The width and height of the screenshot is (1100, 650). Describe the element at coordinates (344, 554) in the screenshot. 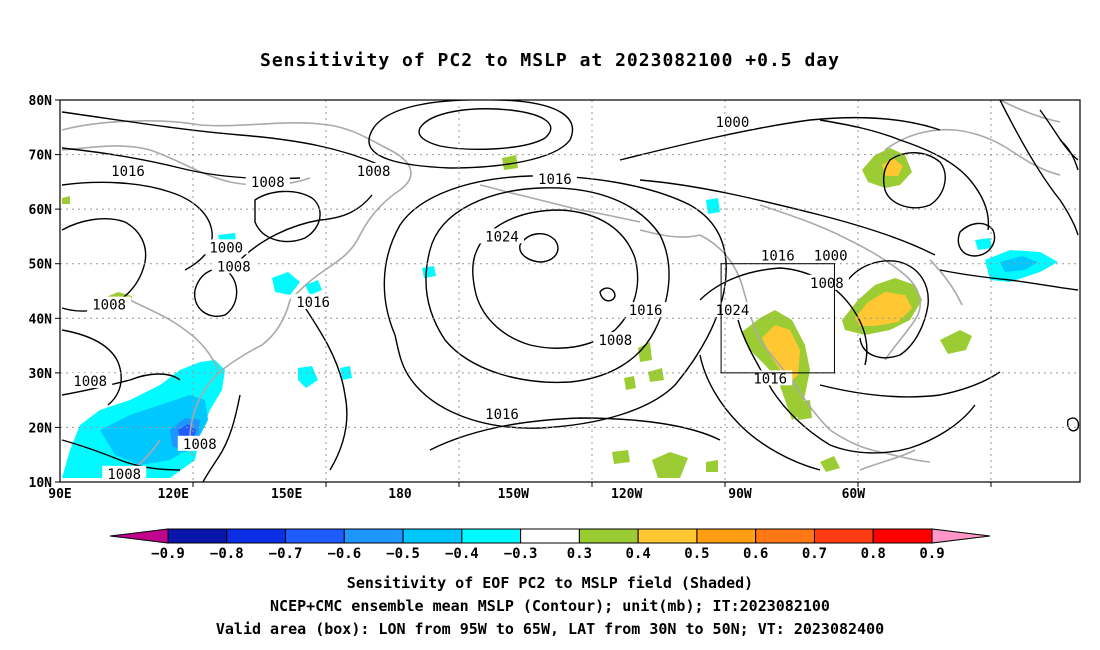

I see `colorbar-label: −0.6` at that location.